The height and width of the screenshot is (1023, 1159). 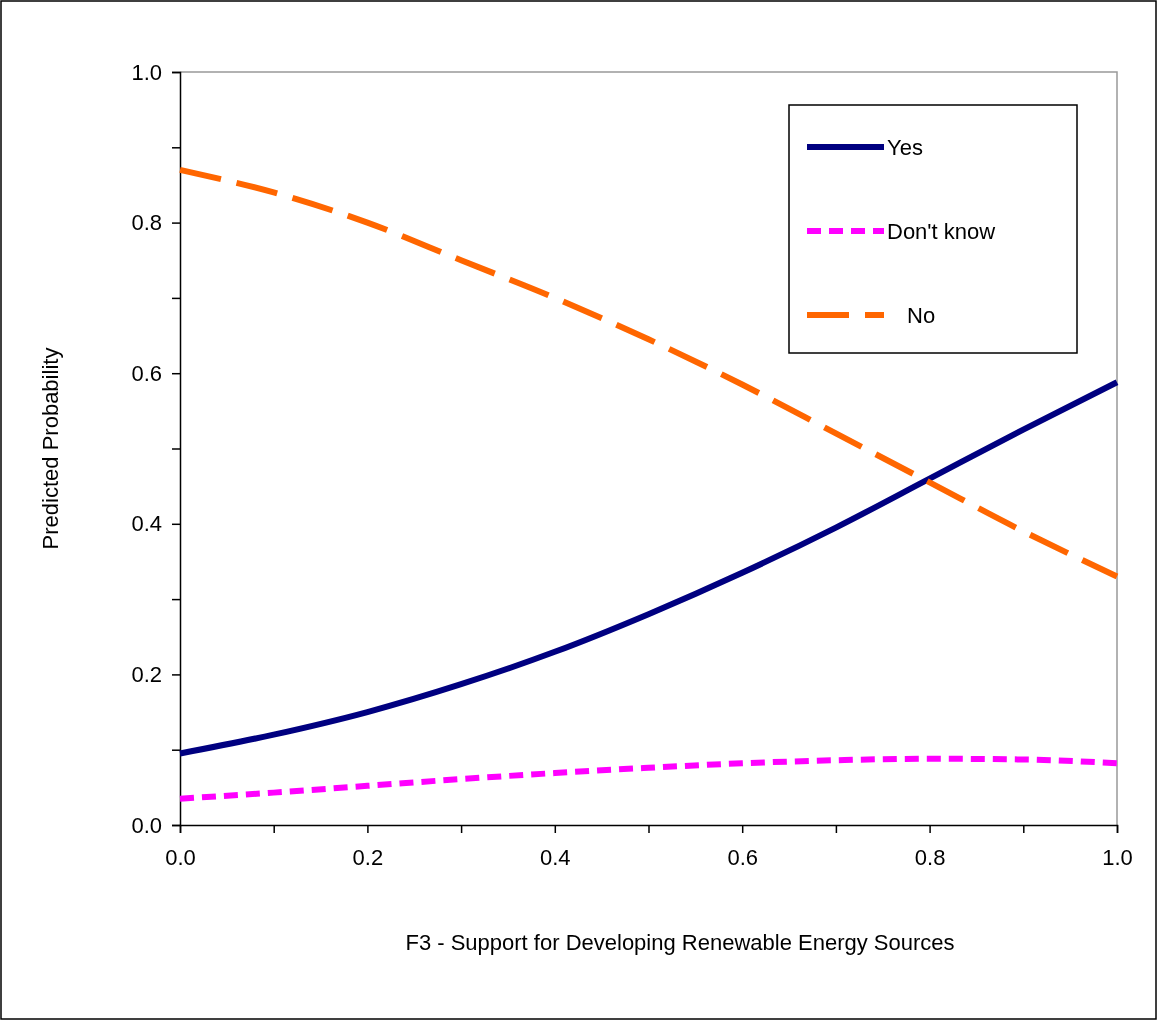 What do you see at coordinates (50, 448) in the screenshot?
I see `y-axis-title: Predicted Probability` at bounding box center [50, 448].